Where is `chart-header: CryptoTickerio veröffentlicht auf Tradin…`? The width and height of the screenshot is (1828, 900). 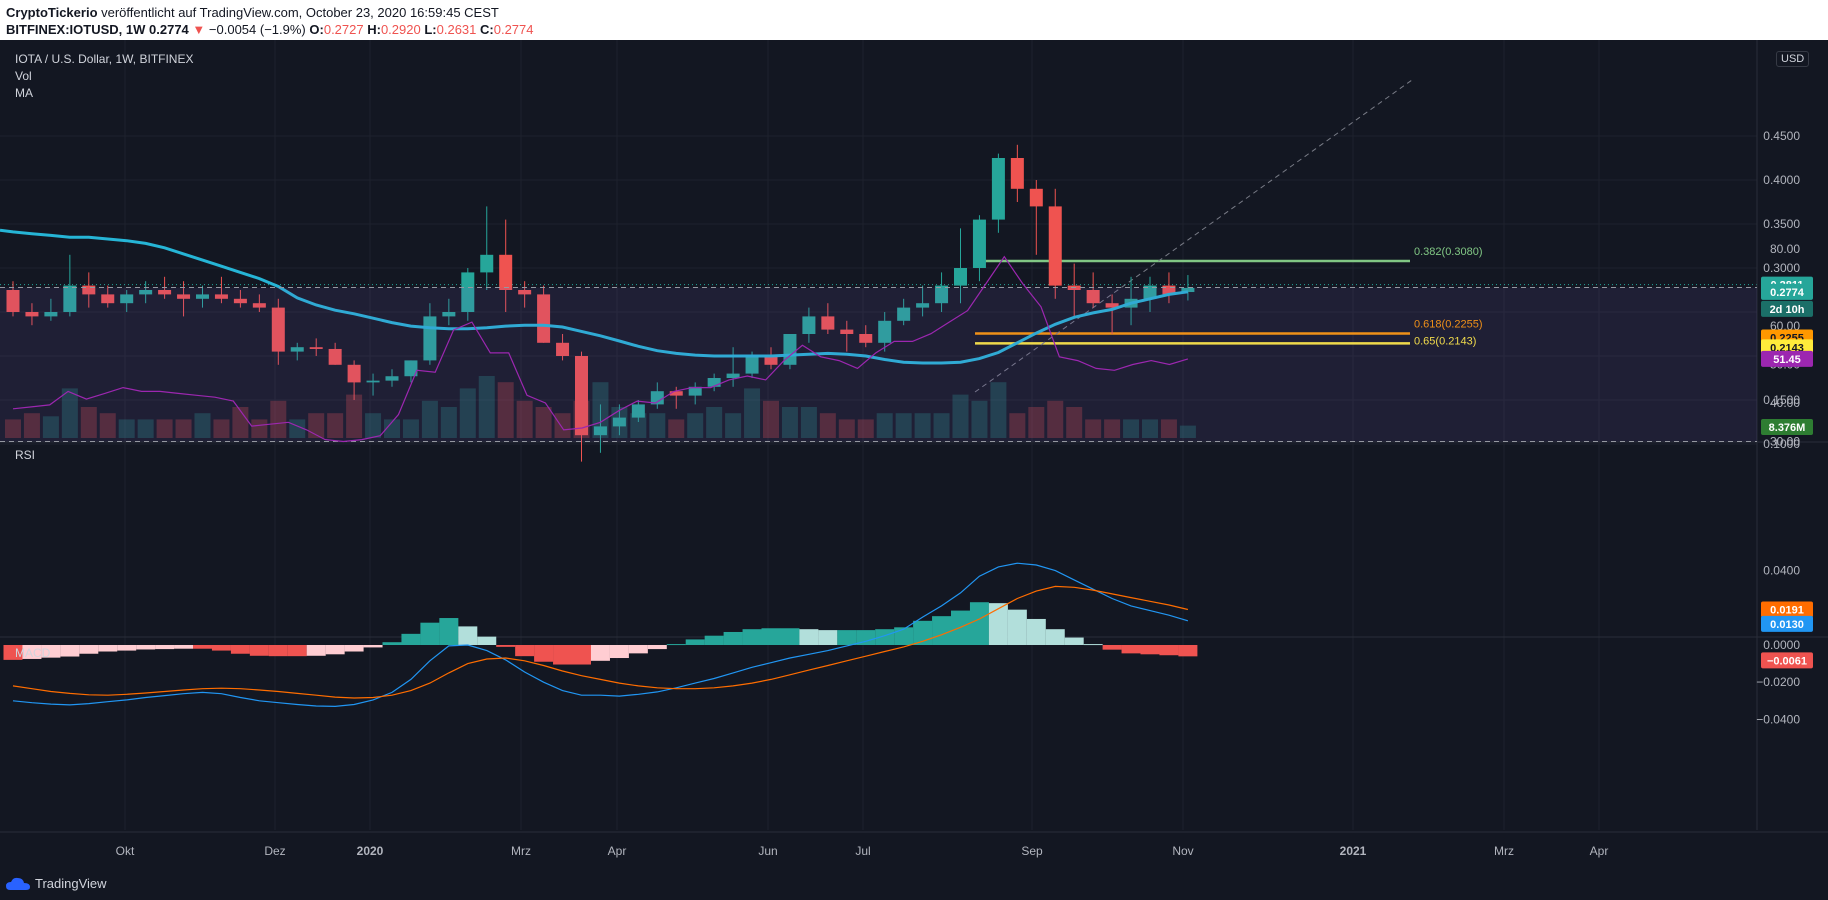 chart-header: CryptoTickerio veröffentlicht auf Tradin… is located at coordinates (914, 20).